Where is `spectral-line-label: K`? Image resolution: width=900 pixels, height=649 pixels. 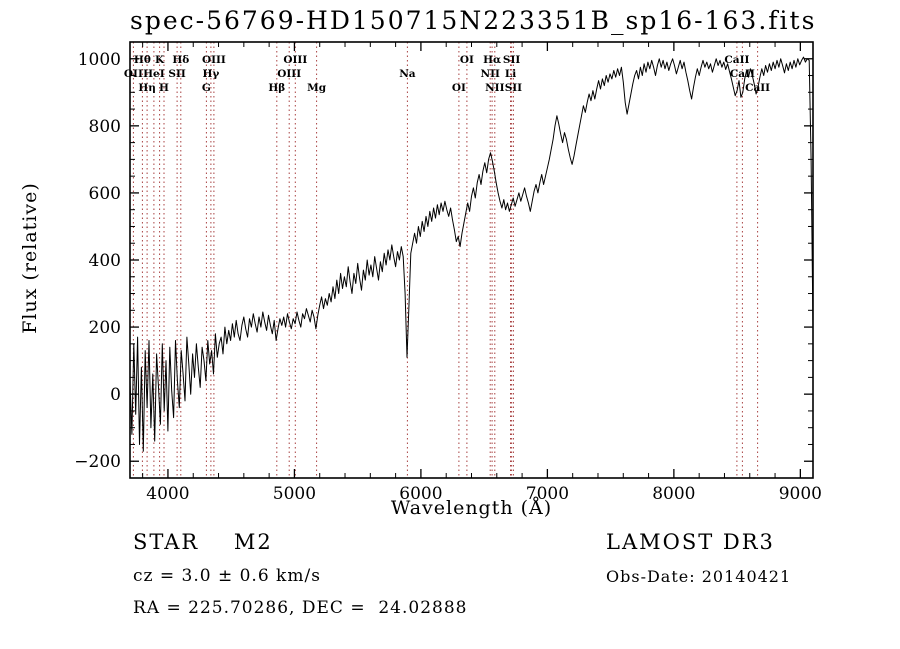 spectral-line-label: K is located at coordinates (160, 60).